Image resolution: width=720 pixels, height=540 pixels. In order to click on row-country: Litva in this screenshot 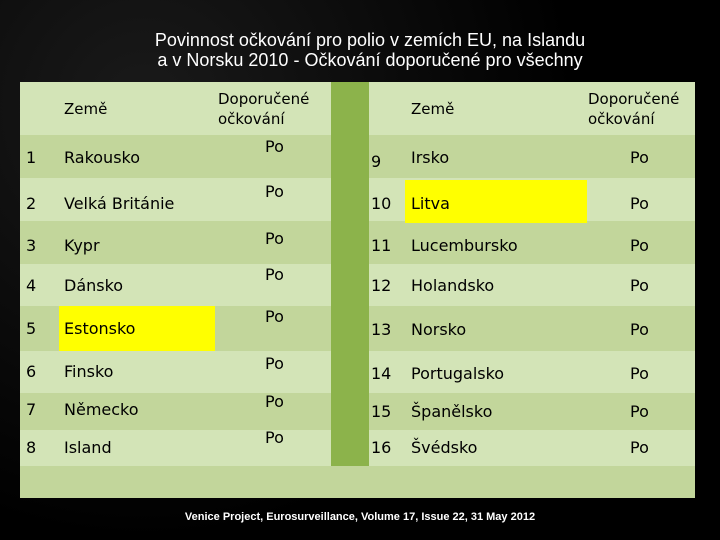, I will do `click(430, 203)`.